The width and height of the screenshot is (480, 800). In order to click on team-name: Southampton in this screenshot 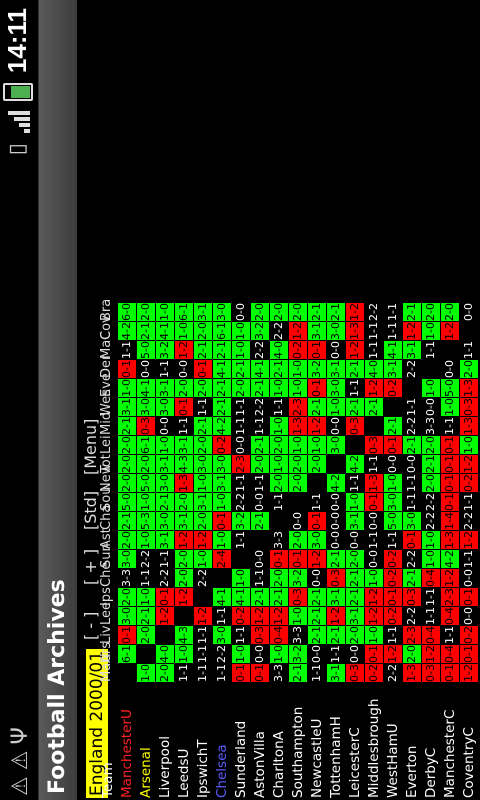, I will do `click(298, 752)`.